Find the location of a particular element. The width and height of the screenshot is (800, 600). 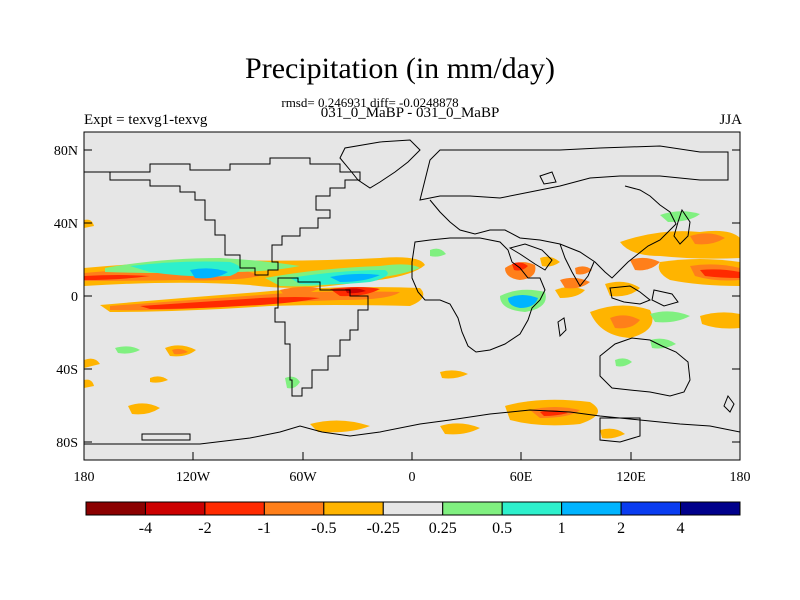

color-legend is located at coordinates (413, 508).